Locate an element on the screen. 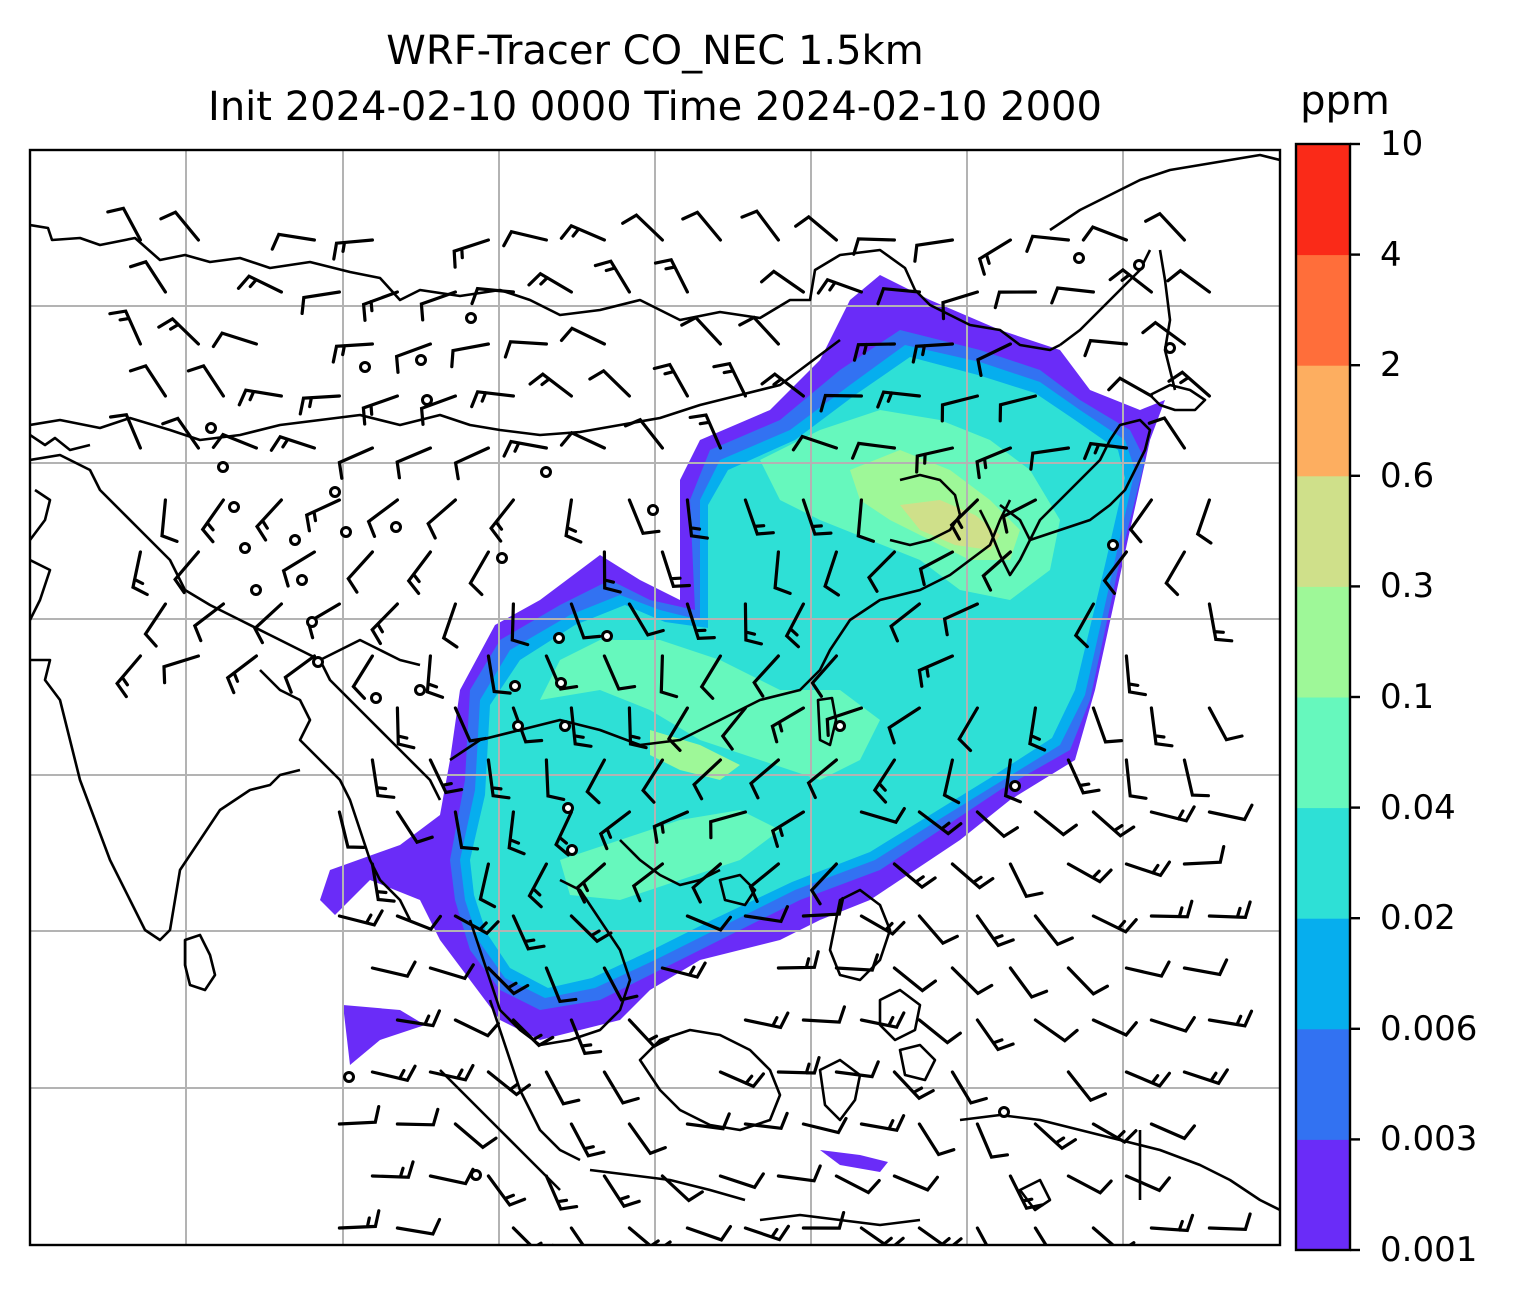  colorbar-tick-label: 0.003 is located at coordinates (1429, 1139).